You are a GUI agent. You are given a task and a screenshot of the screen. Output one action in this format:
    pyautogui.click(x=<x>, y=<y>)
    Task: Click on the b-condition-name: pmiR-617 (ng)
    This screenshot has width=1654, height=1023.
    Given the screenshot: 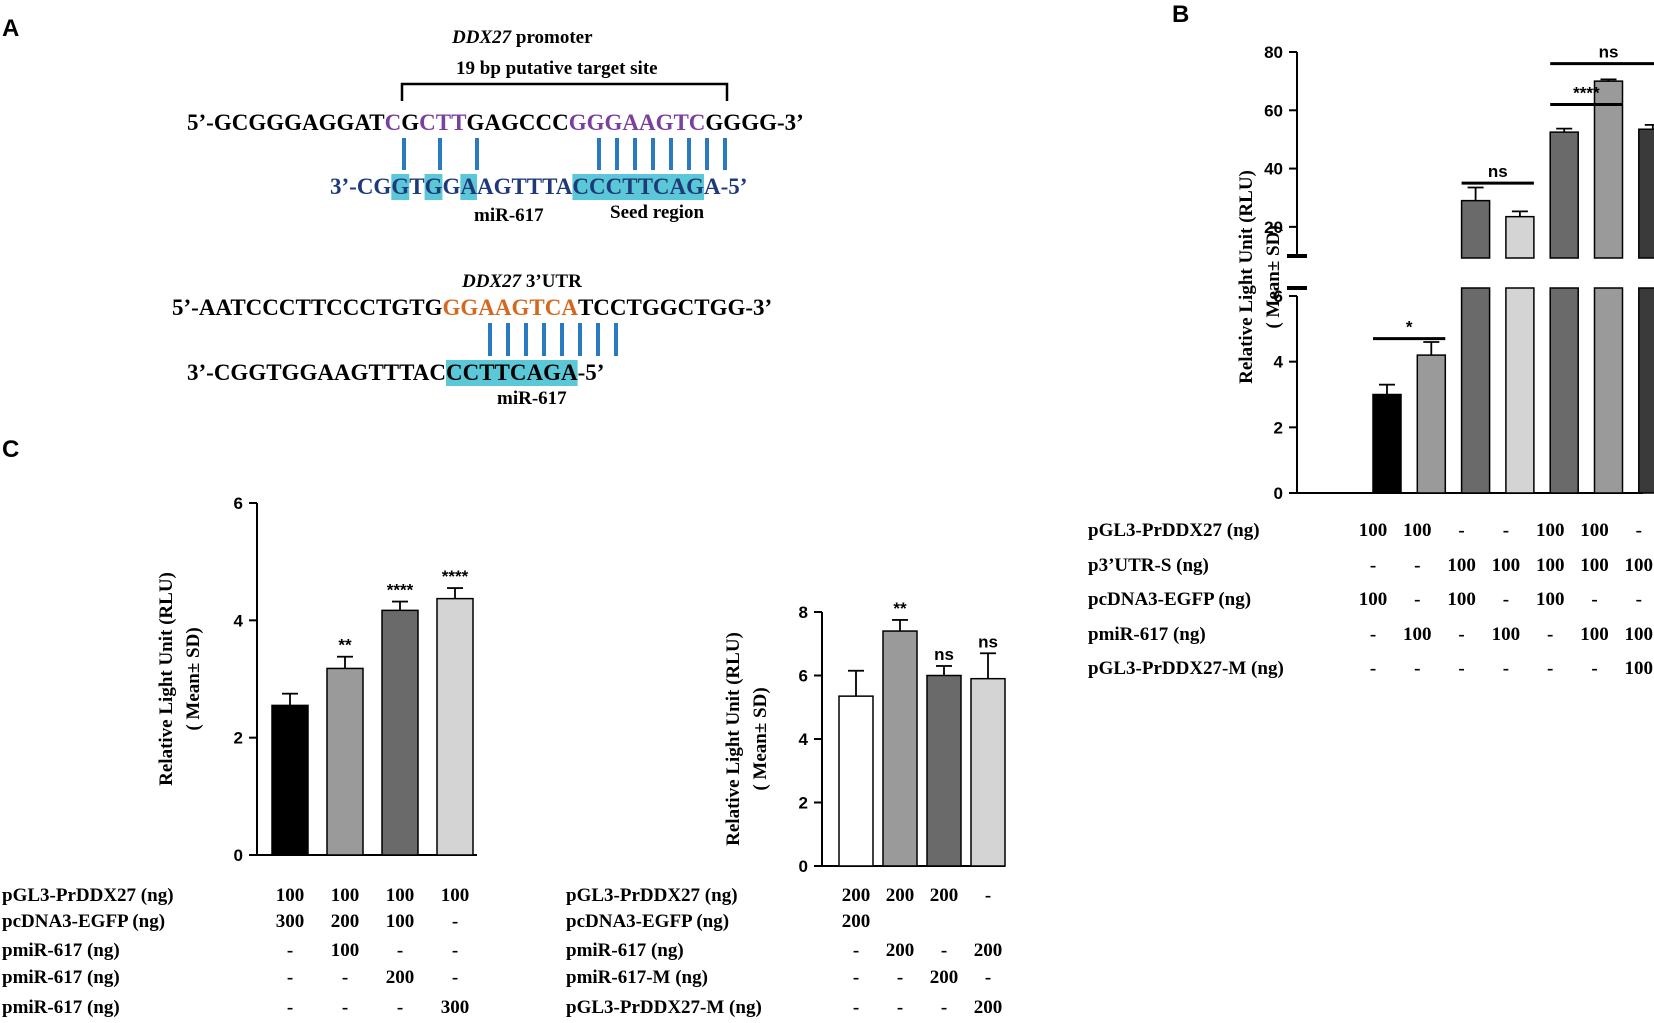 What is the action you would take?
    pyautogui.click(x=1147, y=634)
    